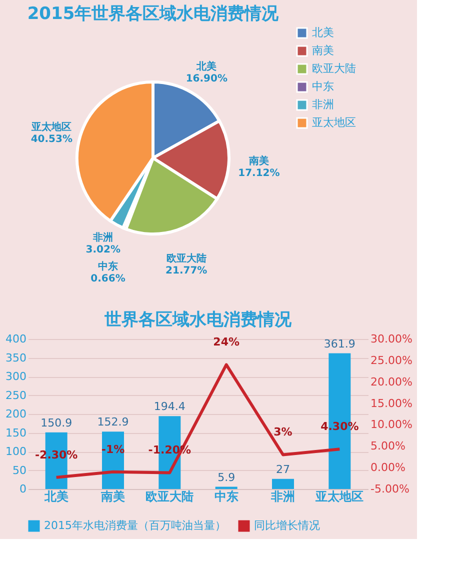 The width and height of the screenshot is (474, 566). What do you see at coordinates (187, 271) in the screenshot?
I see `data-label: 21.77%` at bounding box center [187, 271].